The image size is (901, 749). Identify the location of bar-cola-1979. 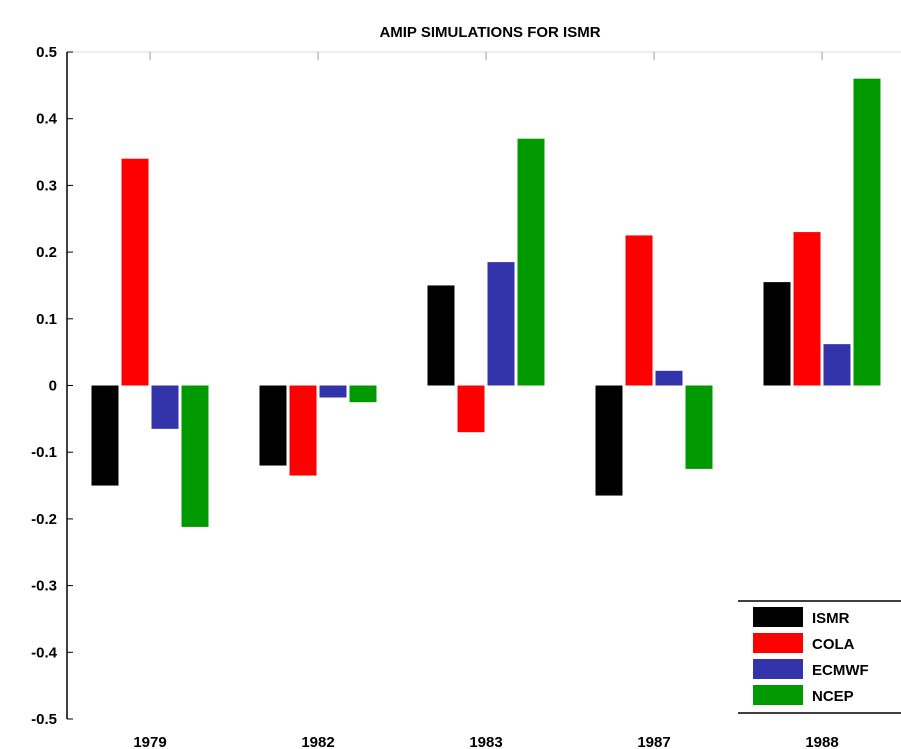
(135, 272).